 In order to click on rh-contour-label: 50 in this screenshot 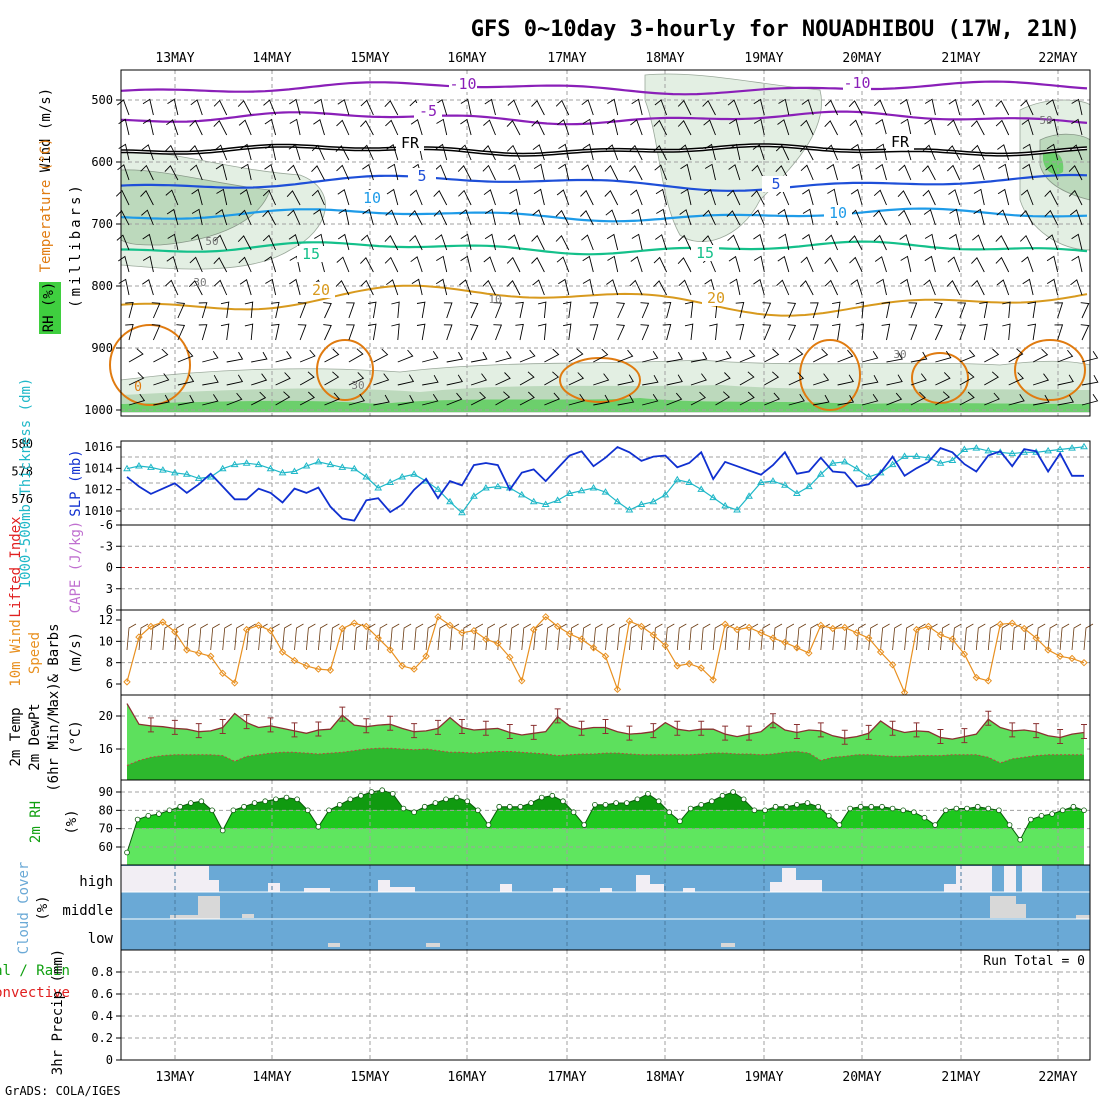, I will do `click(211, 241)`.